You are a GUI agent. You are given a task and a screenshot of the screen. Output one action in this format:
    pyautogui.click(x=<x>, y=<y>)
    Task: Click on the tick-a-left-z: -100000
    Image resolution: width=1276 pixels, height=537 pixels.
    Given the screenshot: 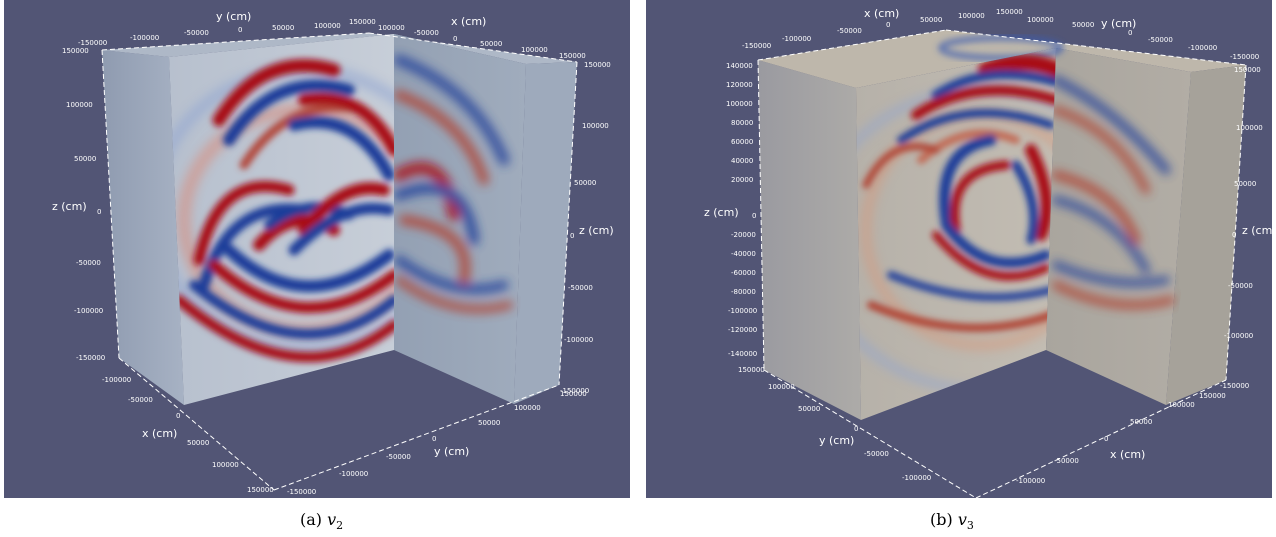 What is the action you would take?
    pyautogui.click(x=88, y=311)
    